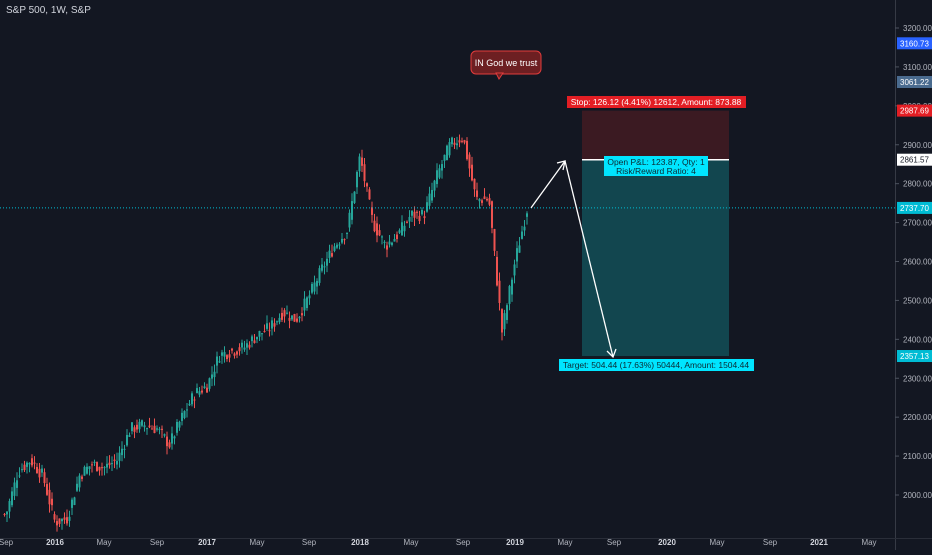 The height and width of the screenshot is (555, 932). What do you see at coordinates (360, 542) in the screenshot?
I see `x-tick-label: 2018` at bounding box center [360, 542].